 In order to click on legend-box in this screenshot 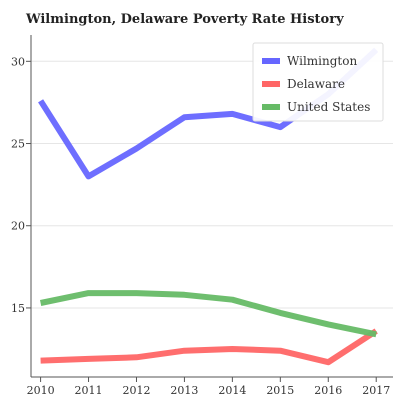, I will do `click(318, 82)`.